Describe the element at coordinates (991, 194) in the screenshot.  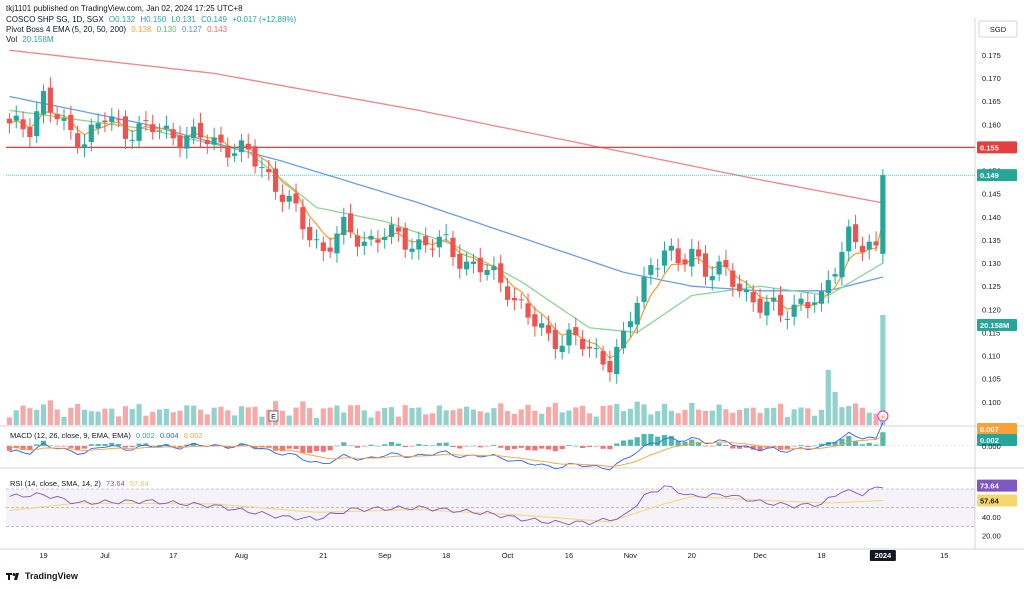
I see `price-tick-label: 0.145` at that location.